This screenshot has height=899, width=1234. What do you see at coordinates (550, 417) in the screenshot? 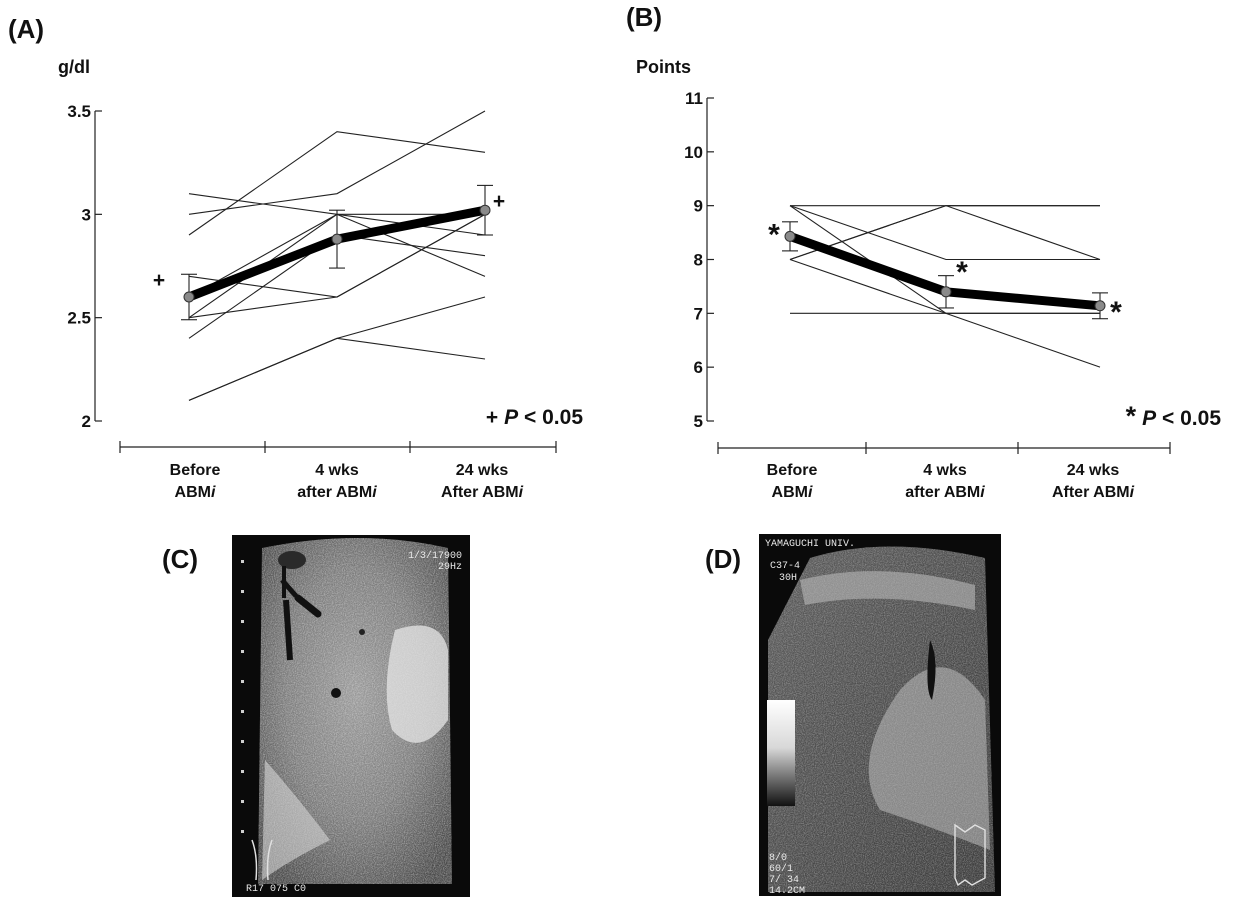
I see `panel-a-note-rest: < 0.05` at bounding box center [550, 417].